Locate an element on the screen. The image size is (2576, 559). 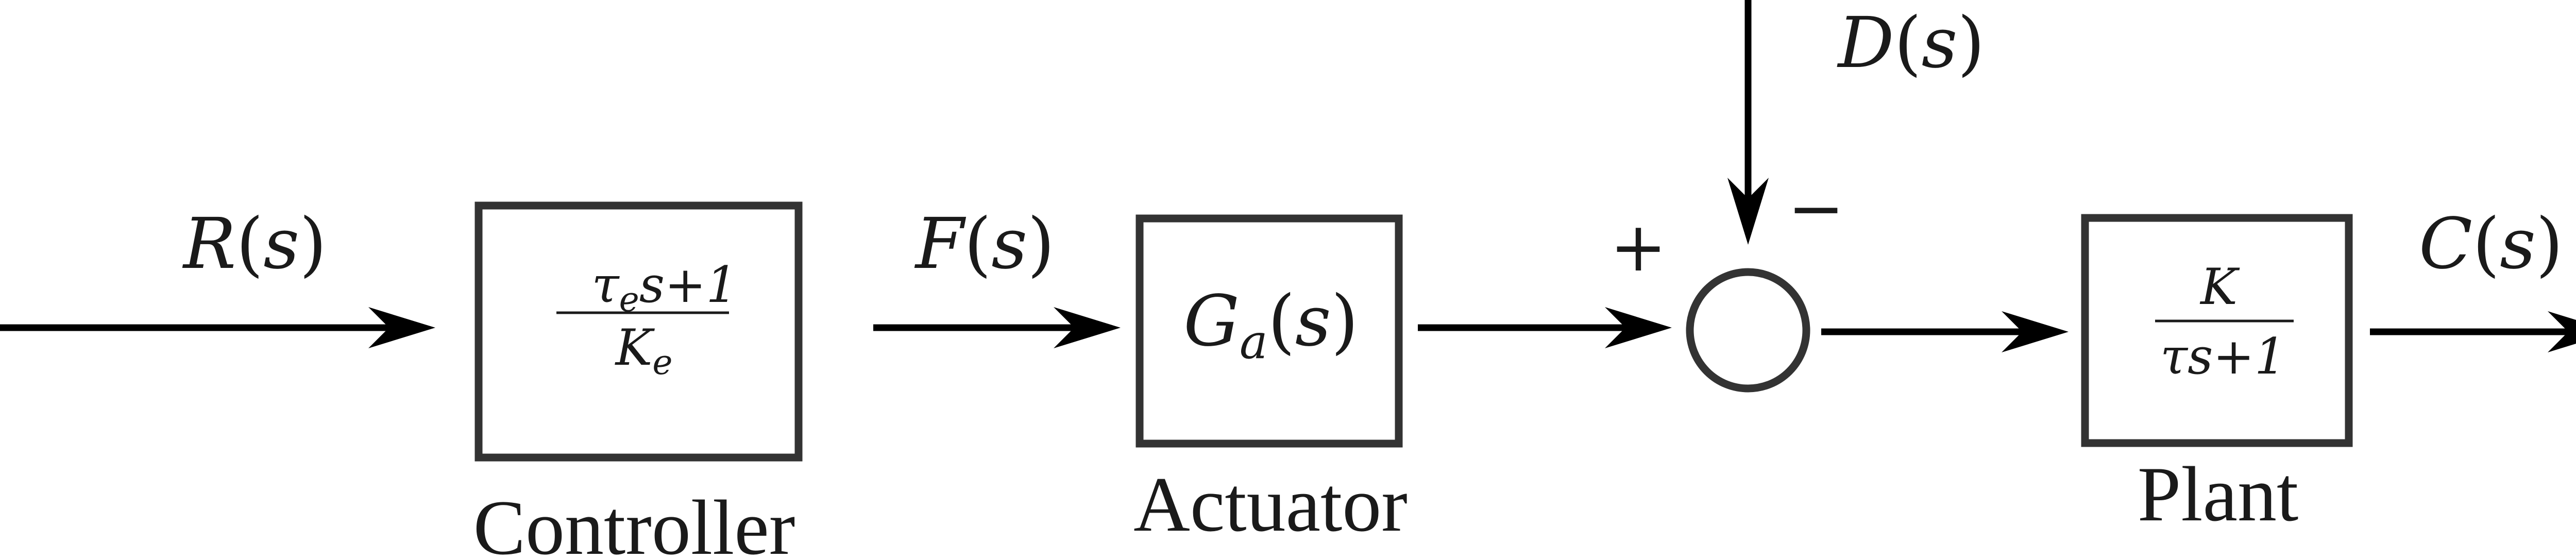
actuator-caption: Actuator is located at coordinates (1271, 504).